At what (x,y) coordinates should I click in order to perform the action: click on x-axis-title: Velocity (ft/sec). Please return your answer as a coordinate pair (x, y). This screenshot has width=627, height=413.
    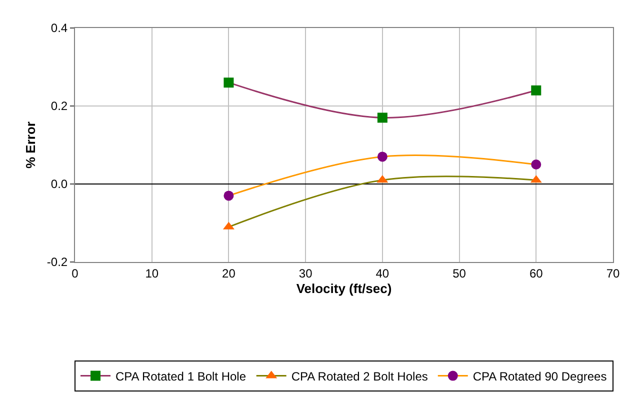
    Looking at the image, I should click on (344, 288).